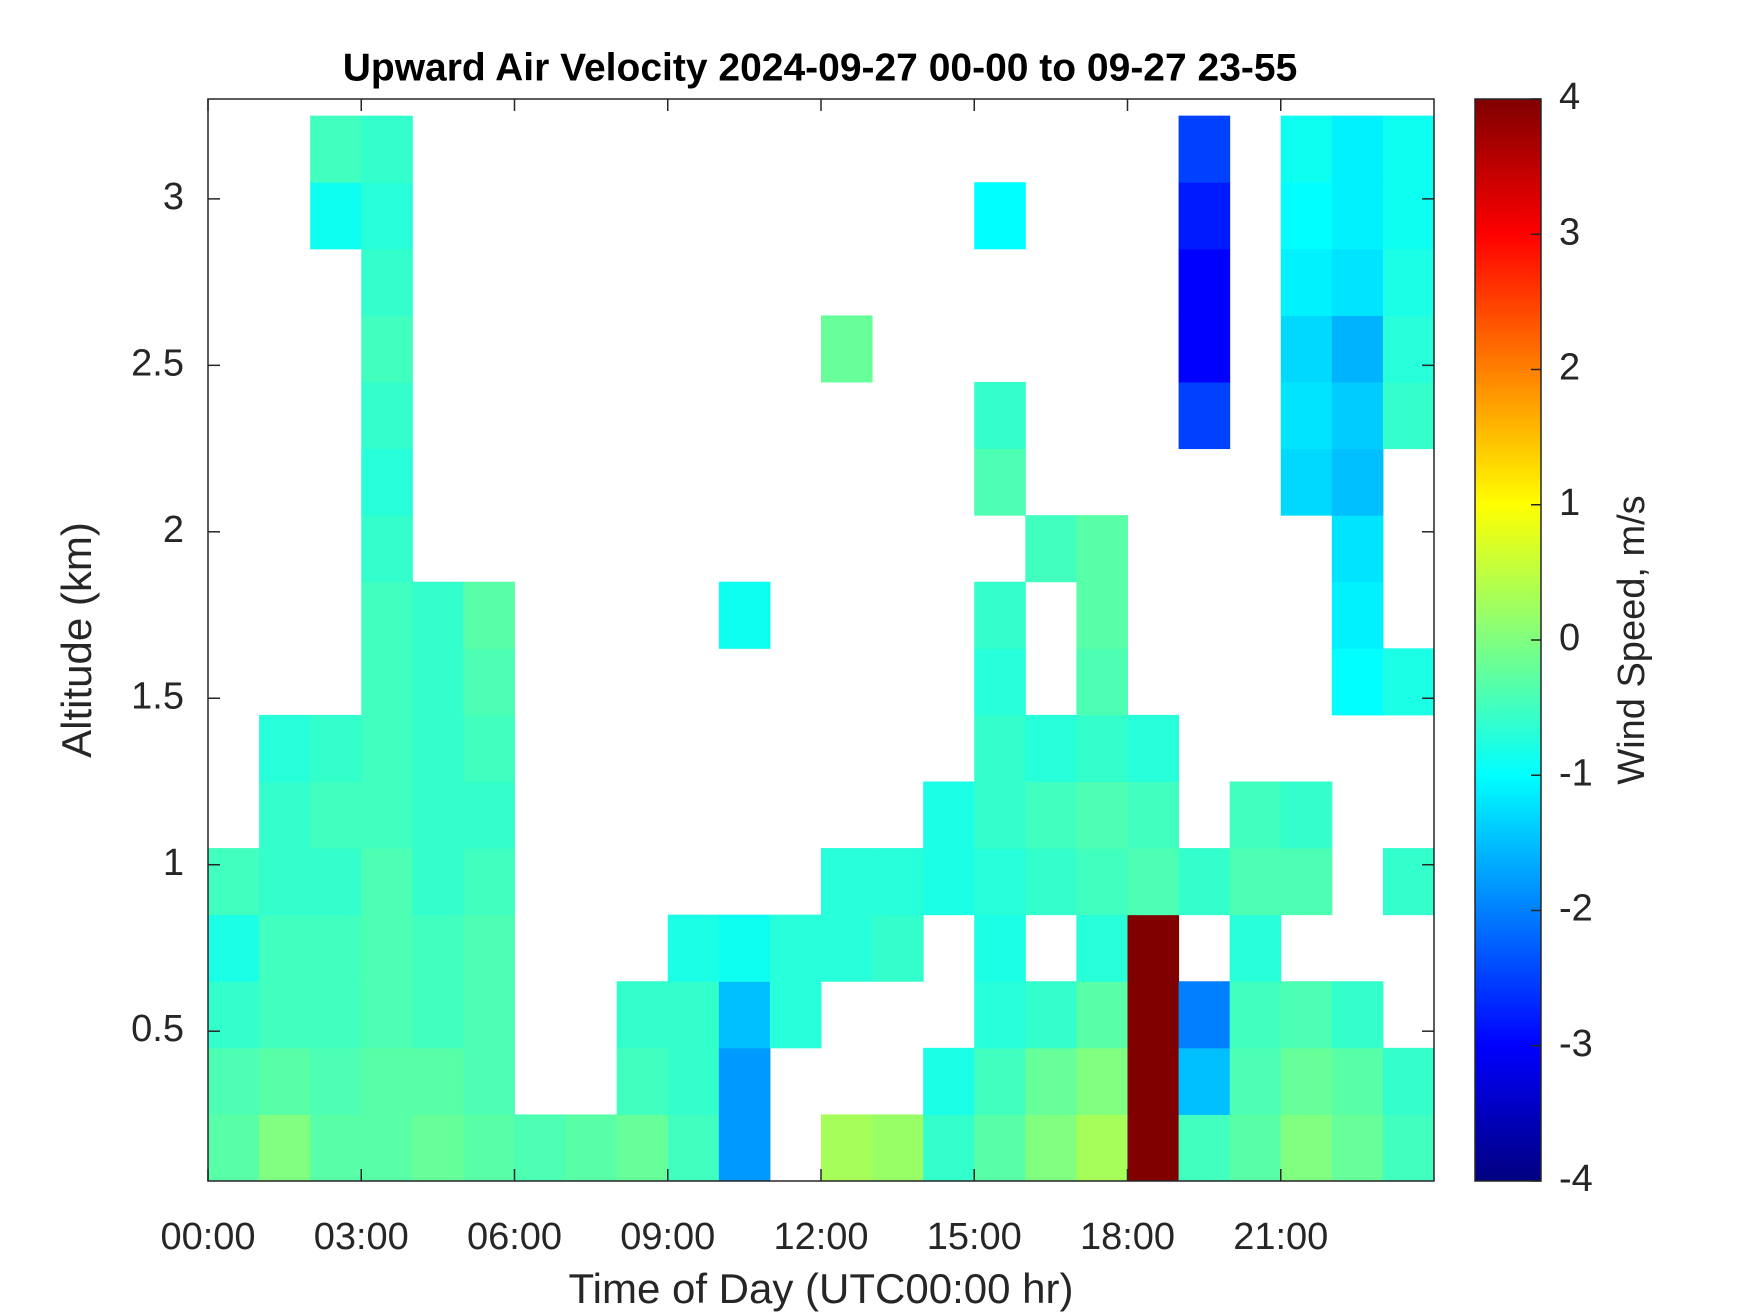 This screenshot has width=1750, height=1313. I want to click on y-tick-label: 1, so click(173, 863).